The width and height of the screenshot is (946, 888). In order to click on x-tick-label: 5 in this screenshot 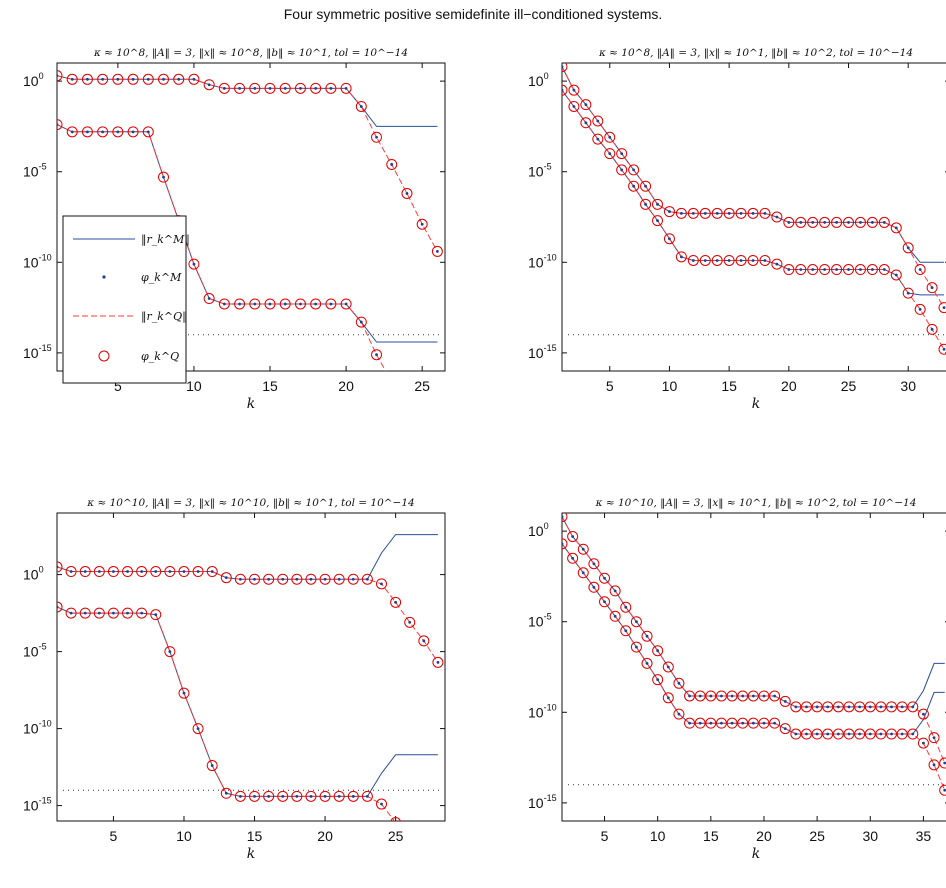, I will do `click(118, 386)`.